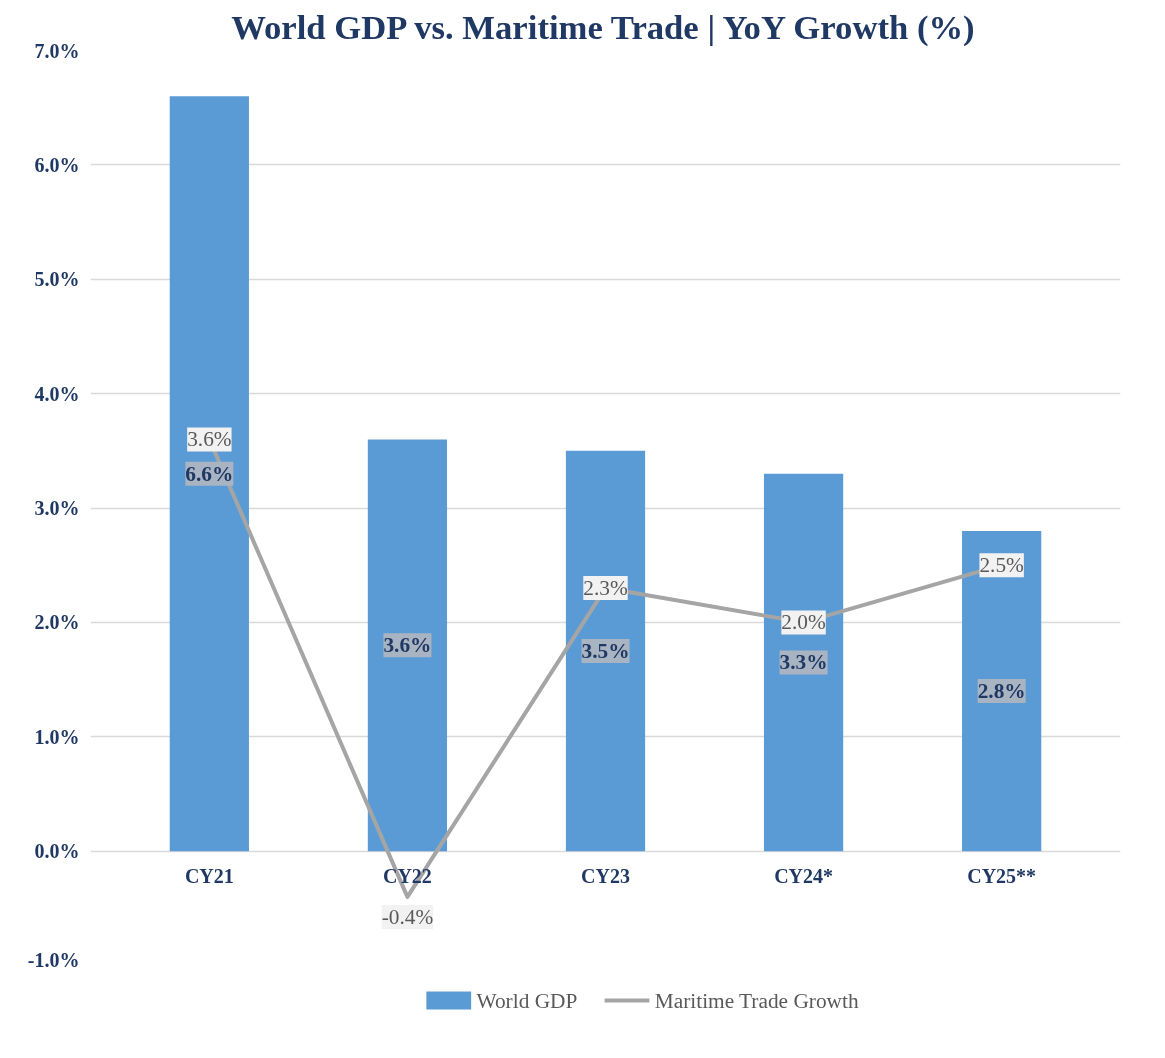  I want to click on y-tick-label: 4.0%, so click(57, 393).